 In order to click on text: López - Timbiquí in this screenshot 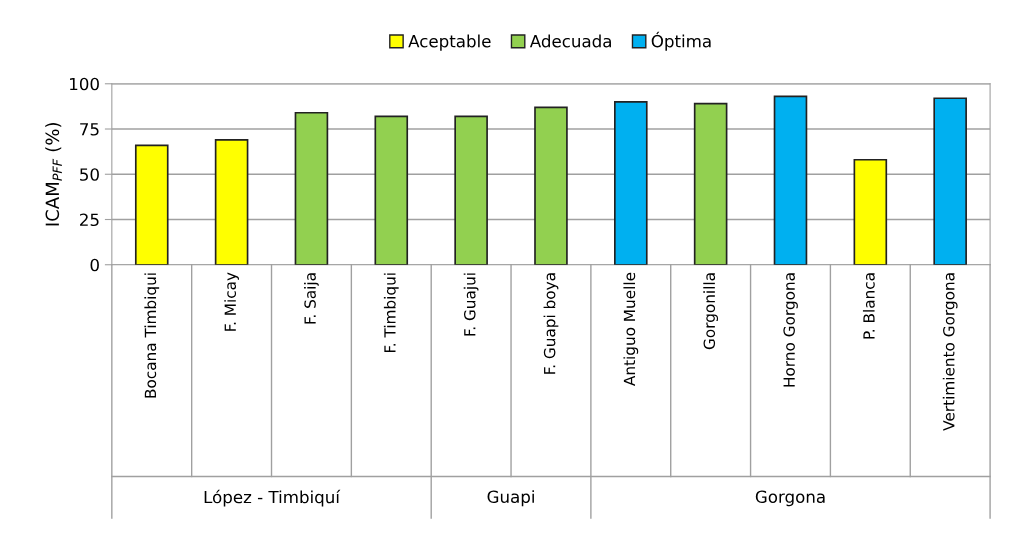, I will do `click(272, 498)`.